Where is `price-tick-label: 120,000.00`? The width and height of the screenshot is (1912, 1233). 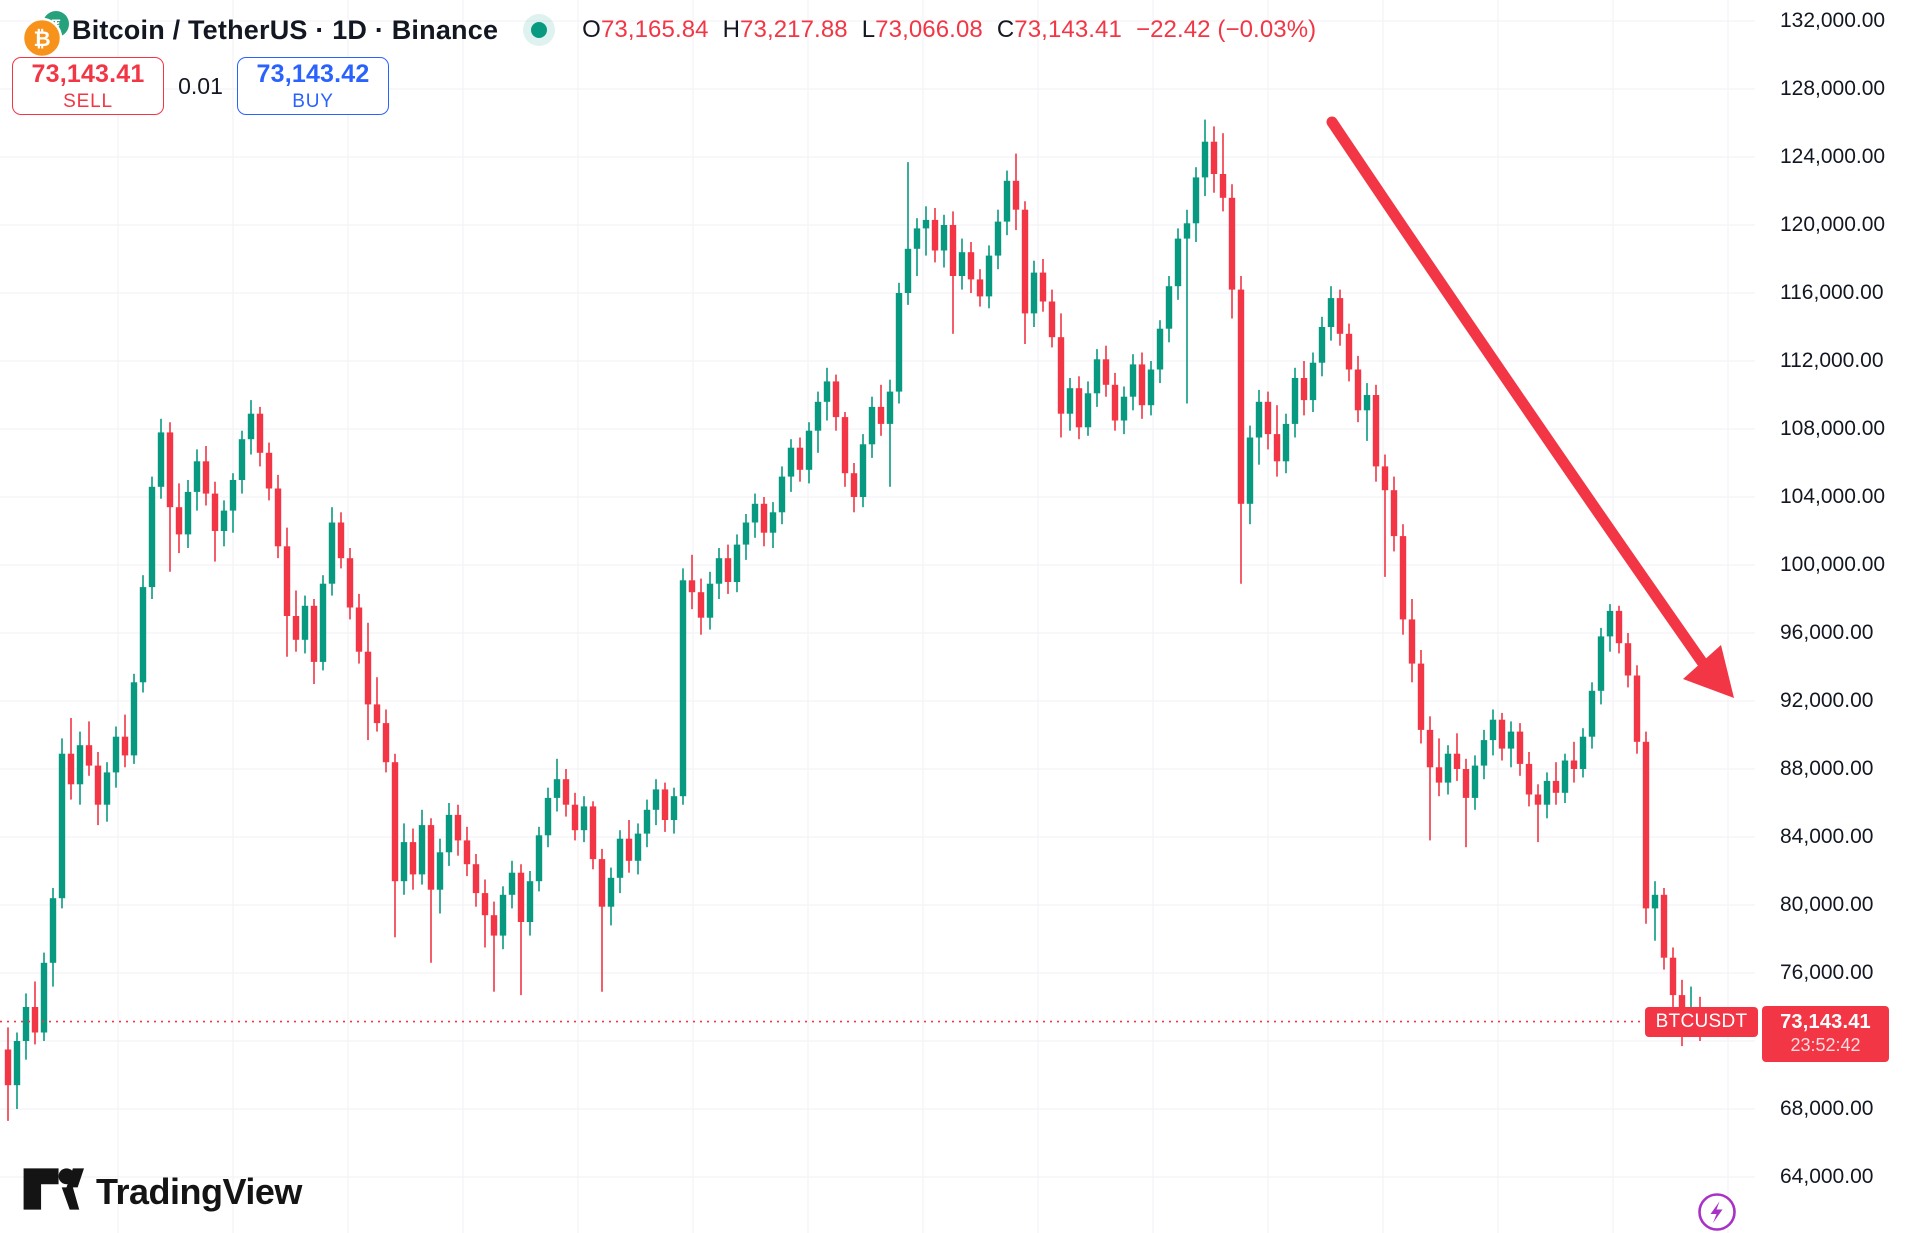
price-tick-label: 120,000.00 is located at coordinates (1833, 224).